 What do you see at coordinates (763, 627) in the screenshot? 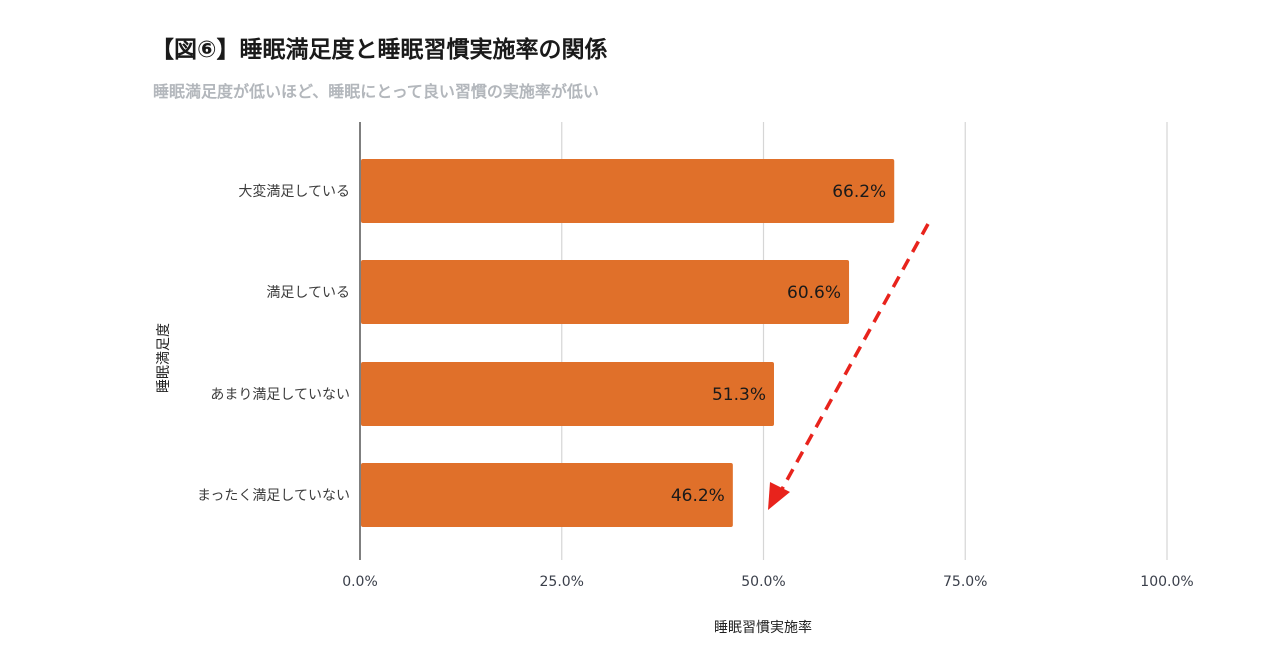
I see `x-axis-title: 睡眠習慣実施率` at bounding box center [763, 627].